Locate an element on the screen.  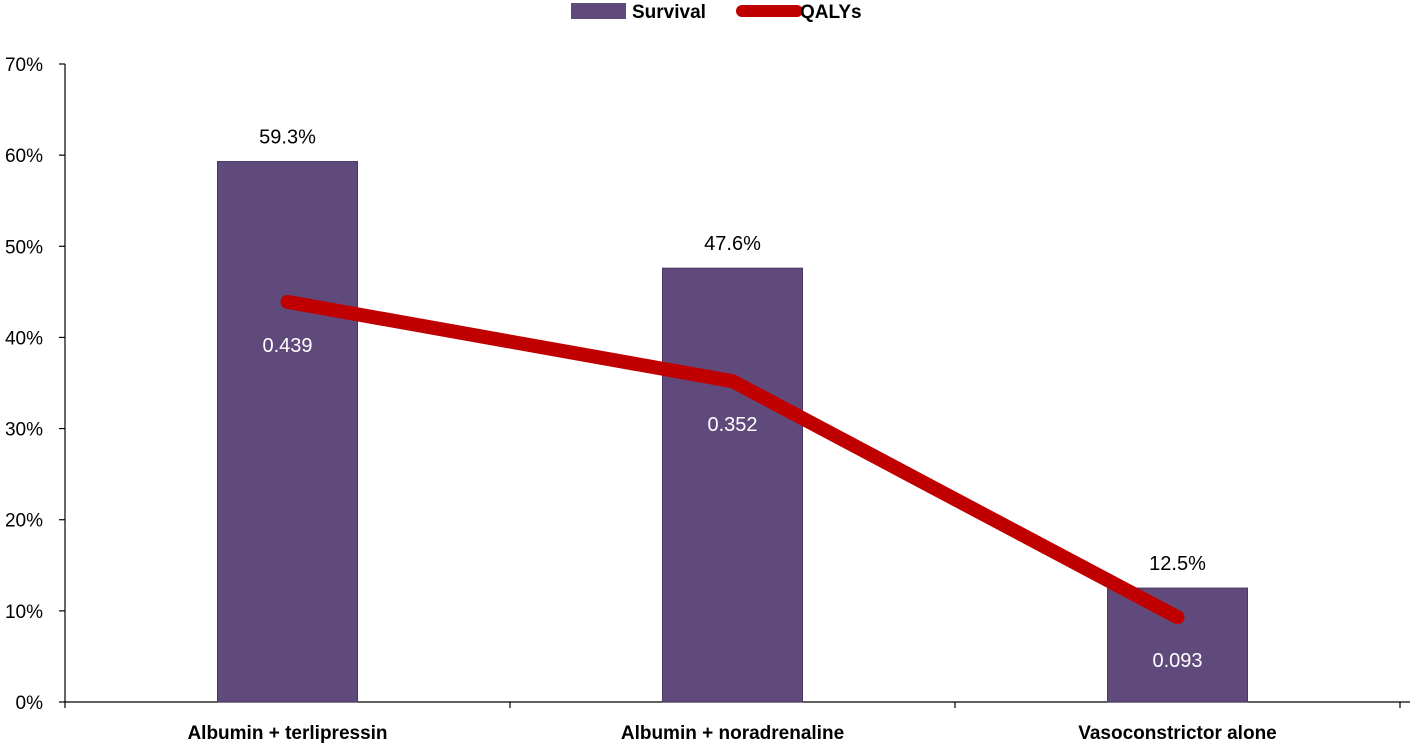
line-value-label: 0.352 is located at coordinates (732, 425).